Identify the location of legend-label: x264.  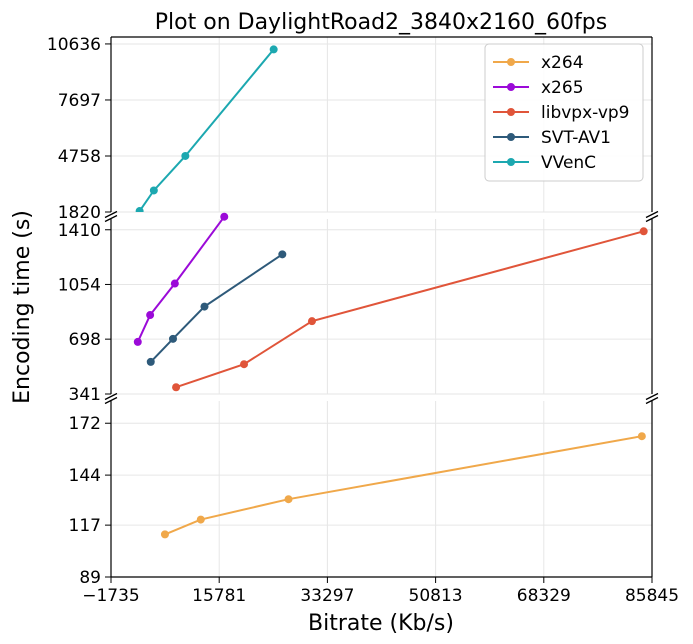
(562, 63).